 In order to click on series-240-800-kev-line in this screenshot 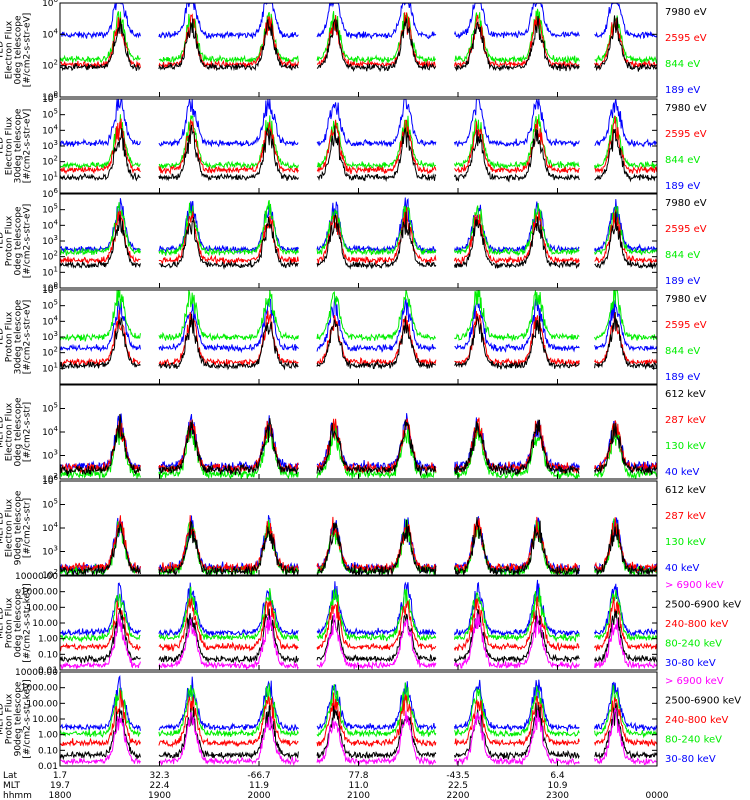, I will do `click(358, 623)`.